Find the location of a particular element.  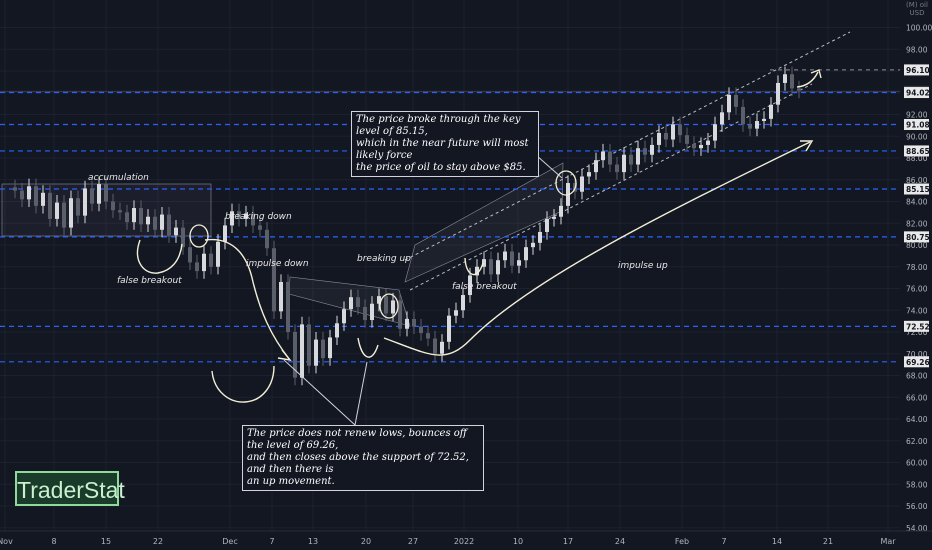

price-badge-label: 88.65 is located at coordinates (918, 151).